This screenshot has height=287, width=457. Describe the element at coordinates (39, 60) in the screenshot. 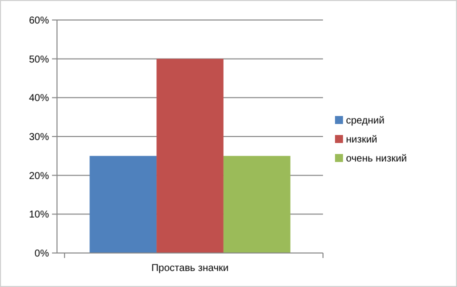

I see `y-tick-label: 50%` at that location.